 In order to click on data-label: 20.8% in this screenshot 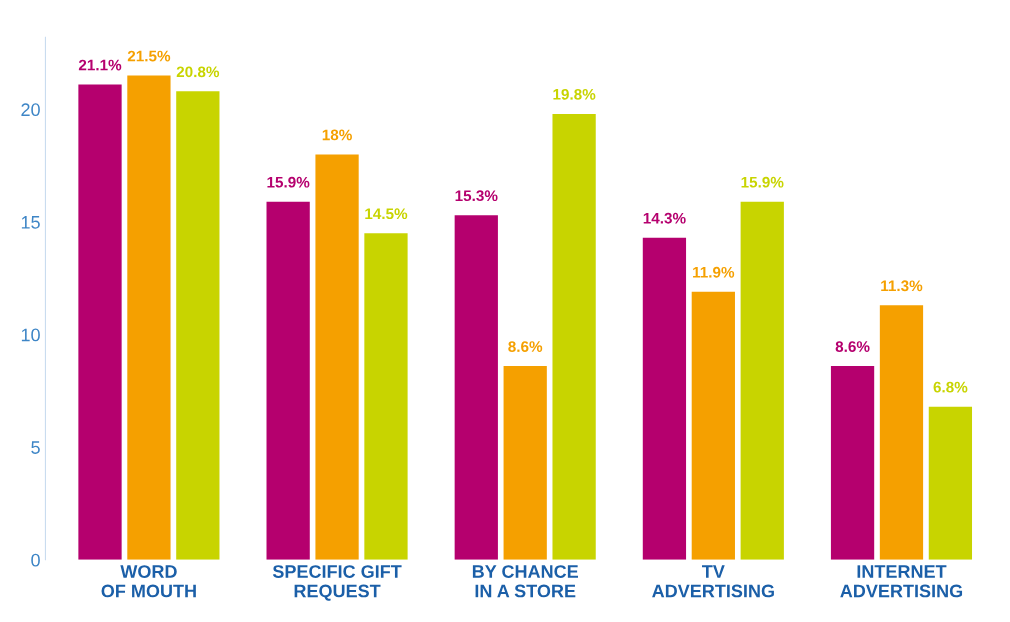, I will do `click(198, 72)`.